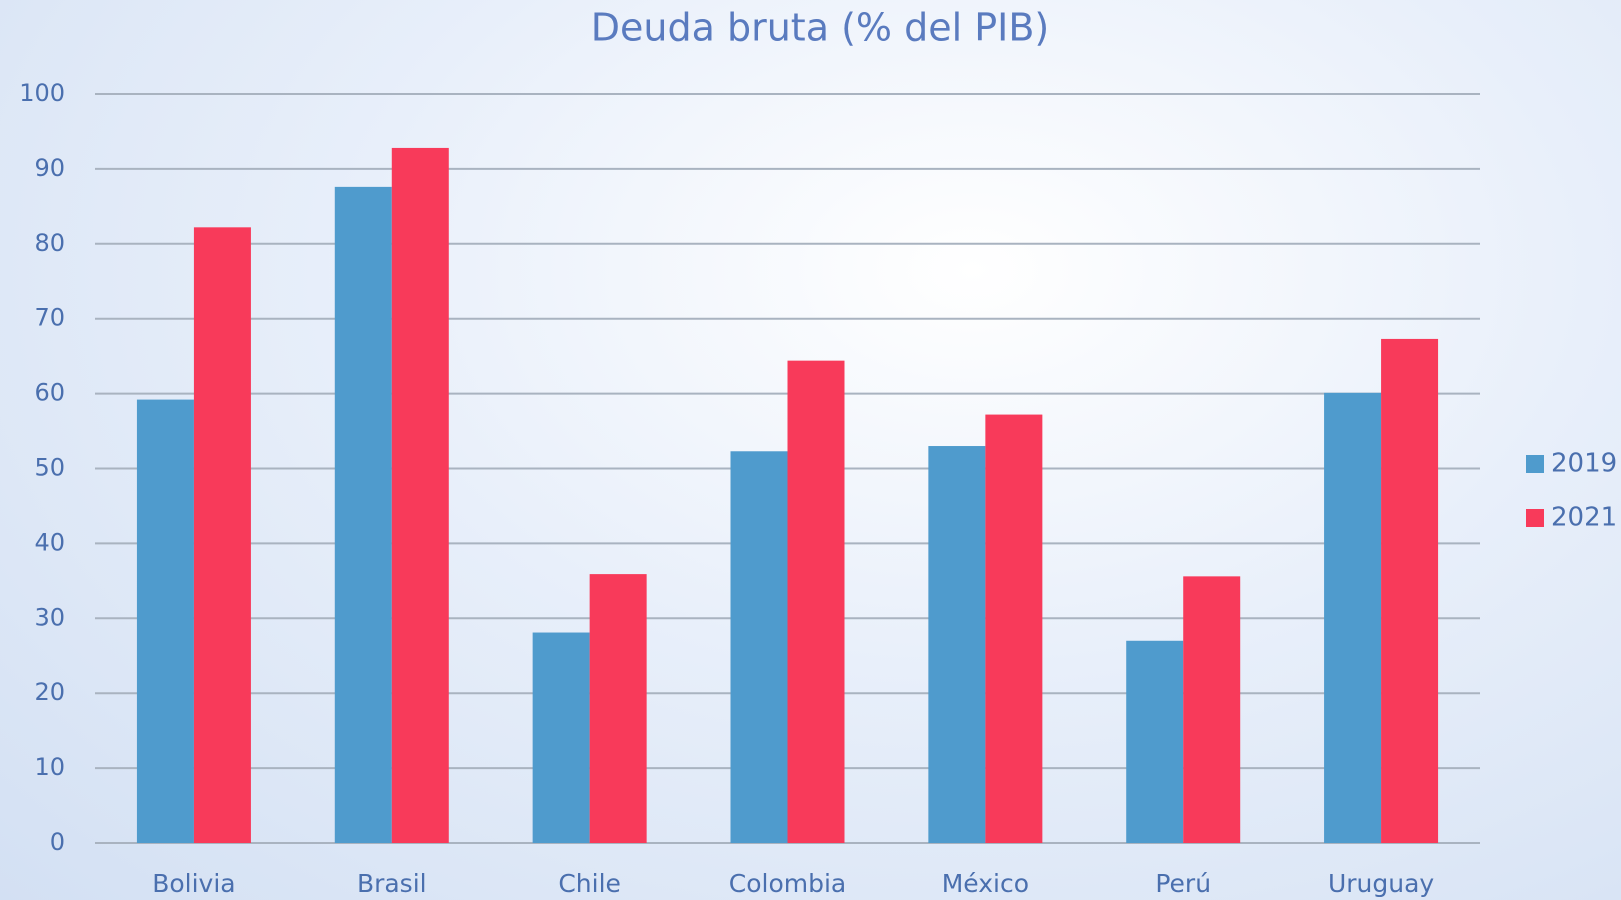 The width and height of the screenshot is (1621, 900). Describe the element at coordinates (49, 168) in the screenshot. I see `y-tick-label: 90` at that location.